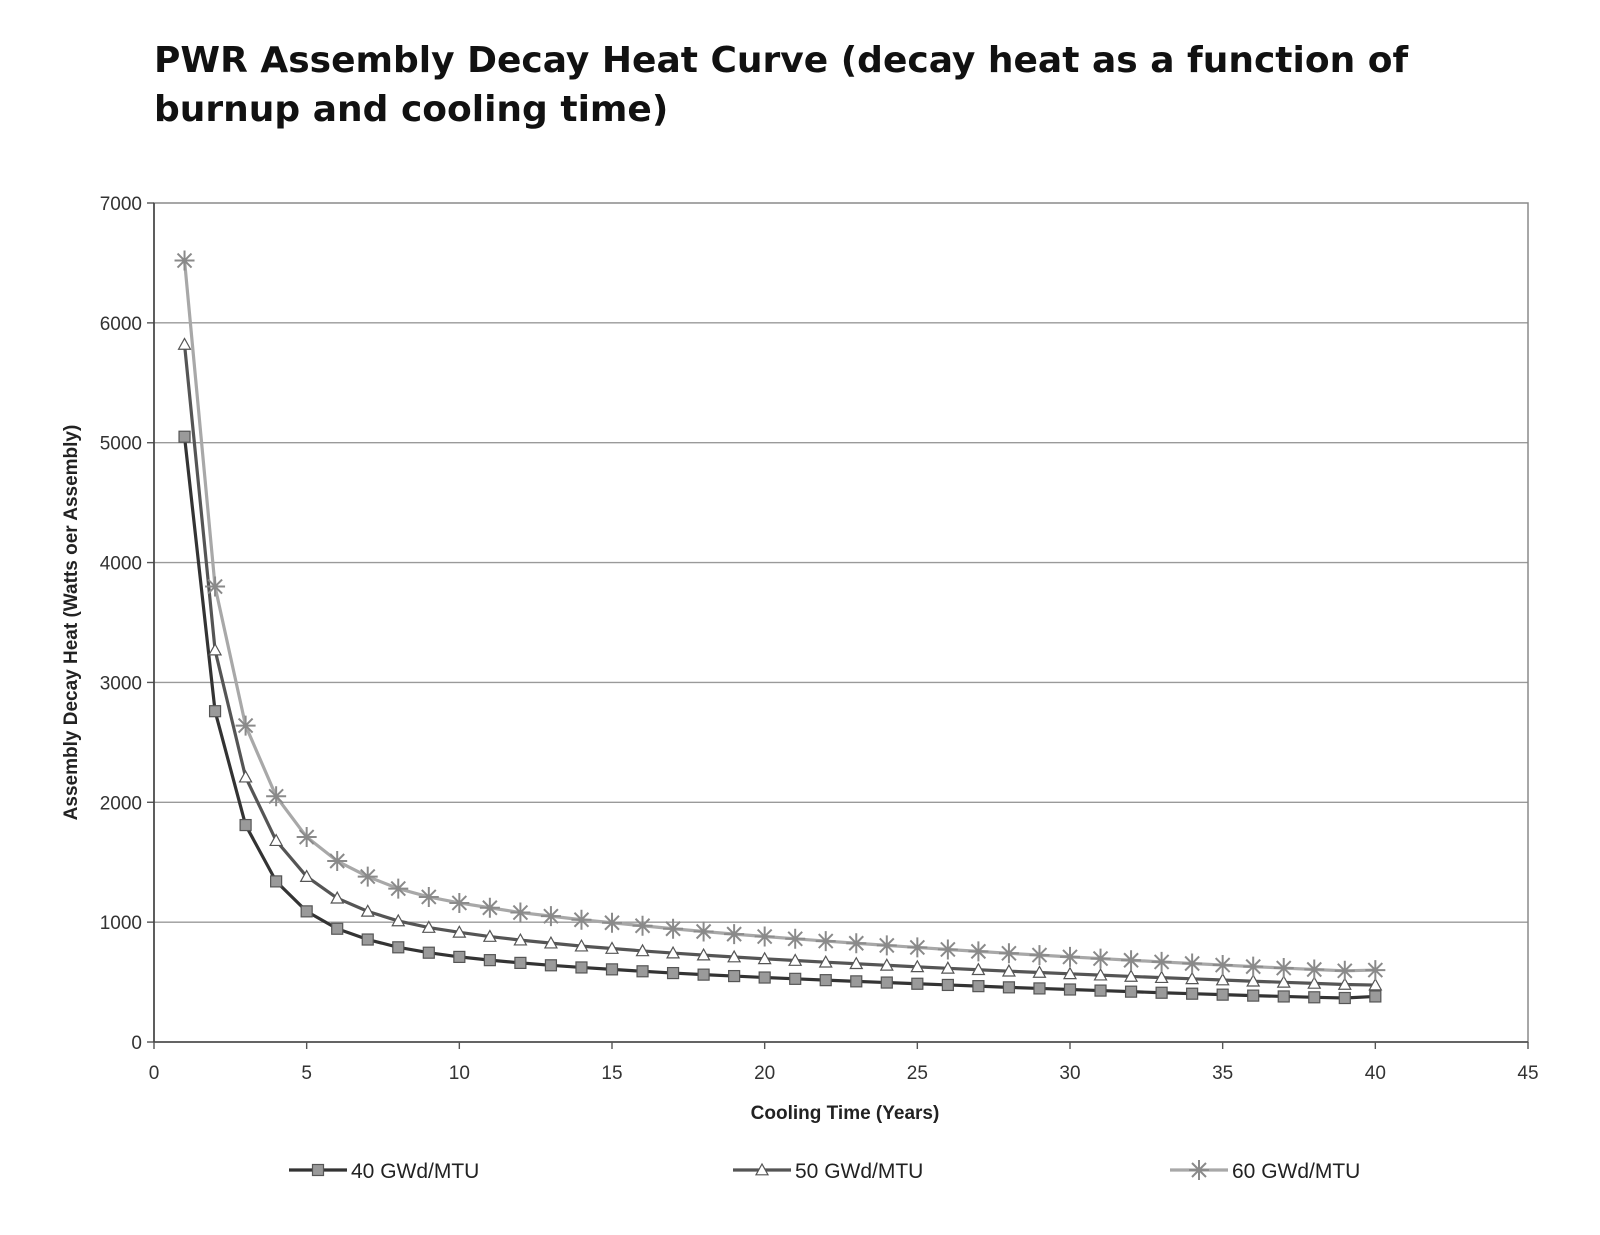  What do you see at coordinates (384, 1171) in the screenshot?
I see `legend-item: 40 GWd/MTU` at bounding box center [384, 1171].